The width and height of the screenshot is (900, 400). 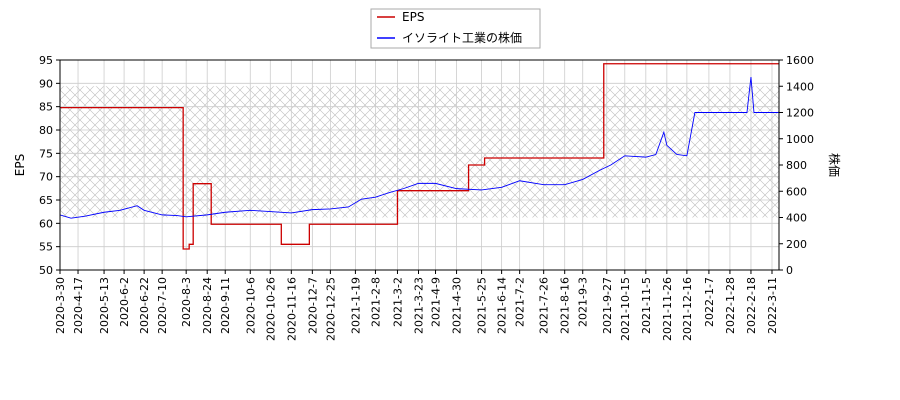 What do you see at coordinates (502, 305) in the screenshot?
I see `x-tick-label: 2021-6-14` at bounding box center [502, 305].